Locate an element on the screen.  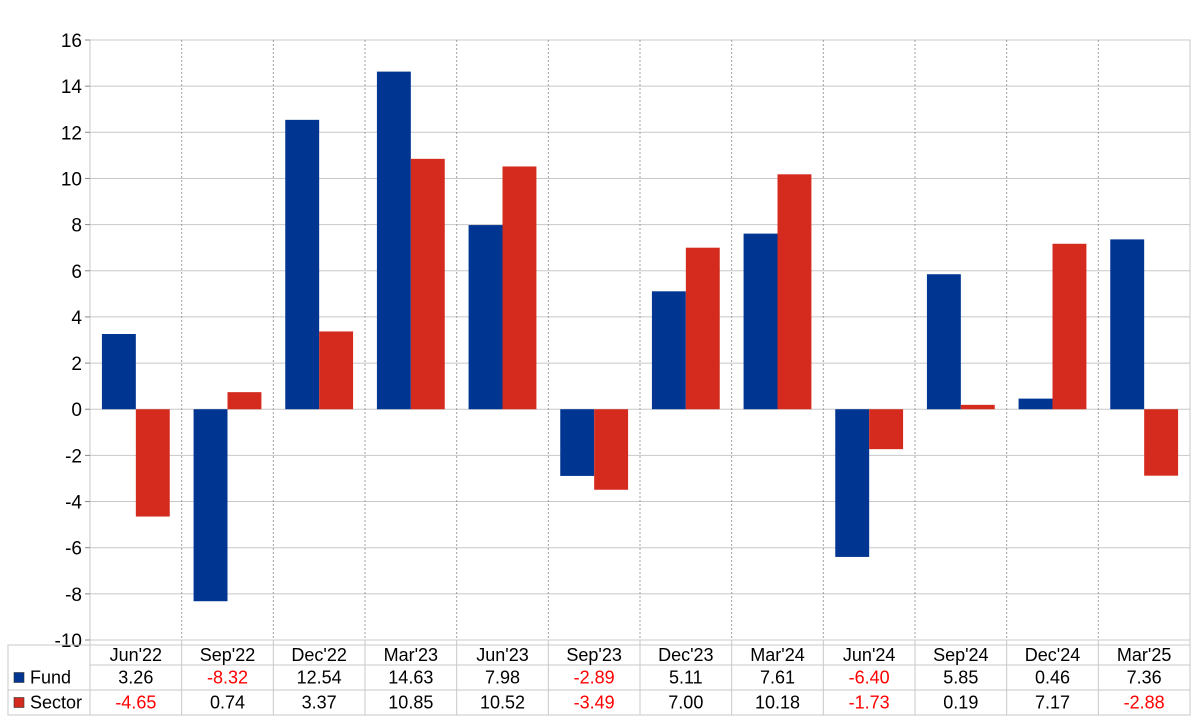
data-label-fund: 5.11 is located at coordinates (686, 678).